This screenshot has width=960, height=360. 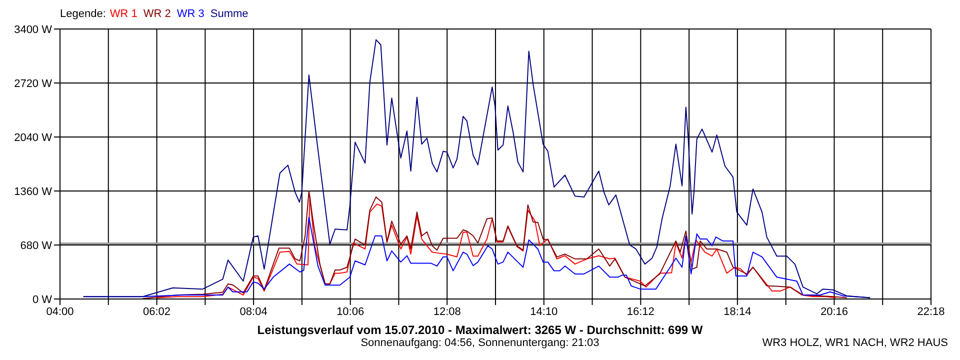 I want to click on x-tick-label: 06:02, so click(x=157, y=312).